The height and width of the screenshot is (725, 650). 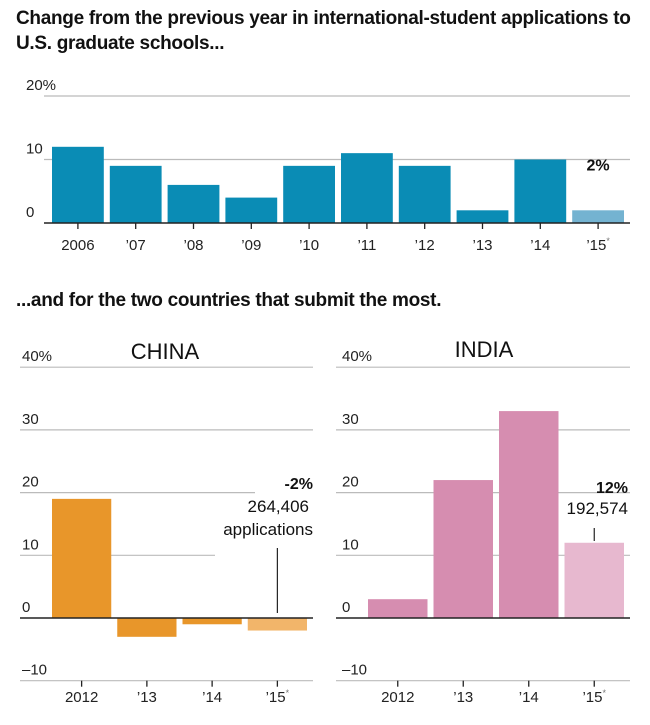 What do you see at coordinates (78, 184) in the screenshot?
I see `bar-2006` at bounding box center [78, 184].